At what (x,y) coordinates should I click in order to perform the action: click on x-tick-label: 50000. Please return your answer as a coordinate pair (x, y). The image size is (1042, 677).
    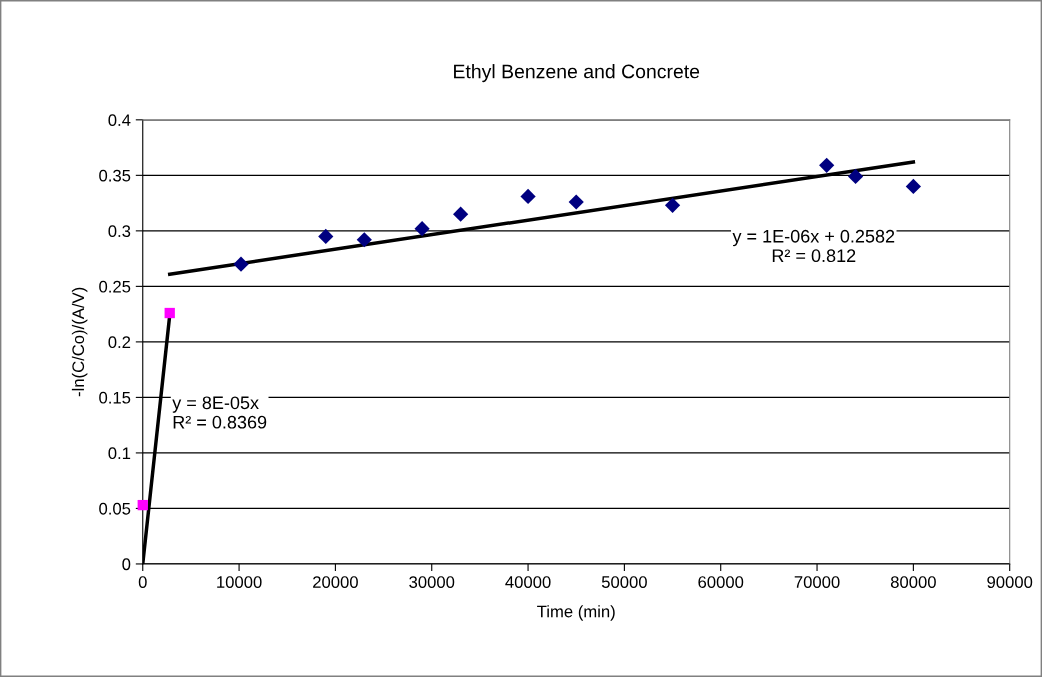
    Looking at the image, I should click on (624, 582).